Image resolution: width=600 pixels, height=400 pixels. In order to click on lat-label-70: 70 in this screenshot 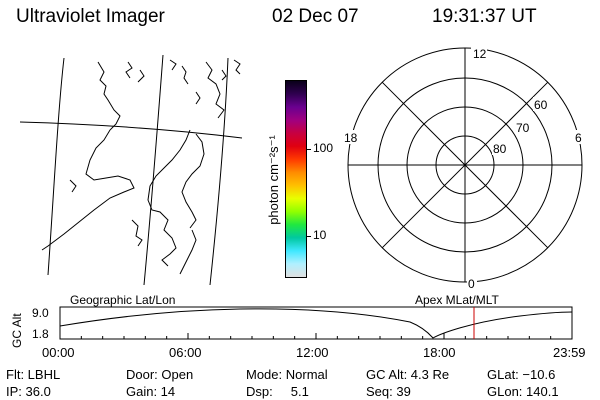, I will do `click(523, 128)`.